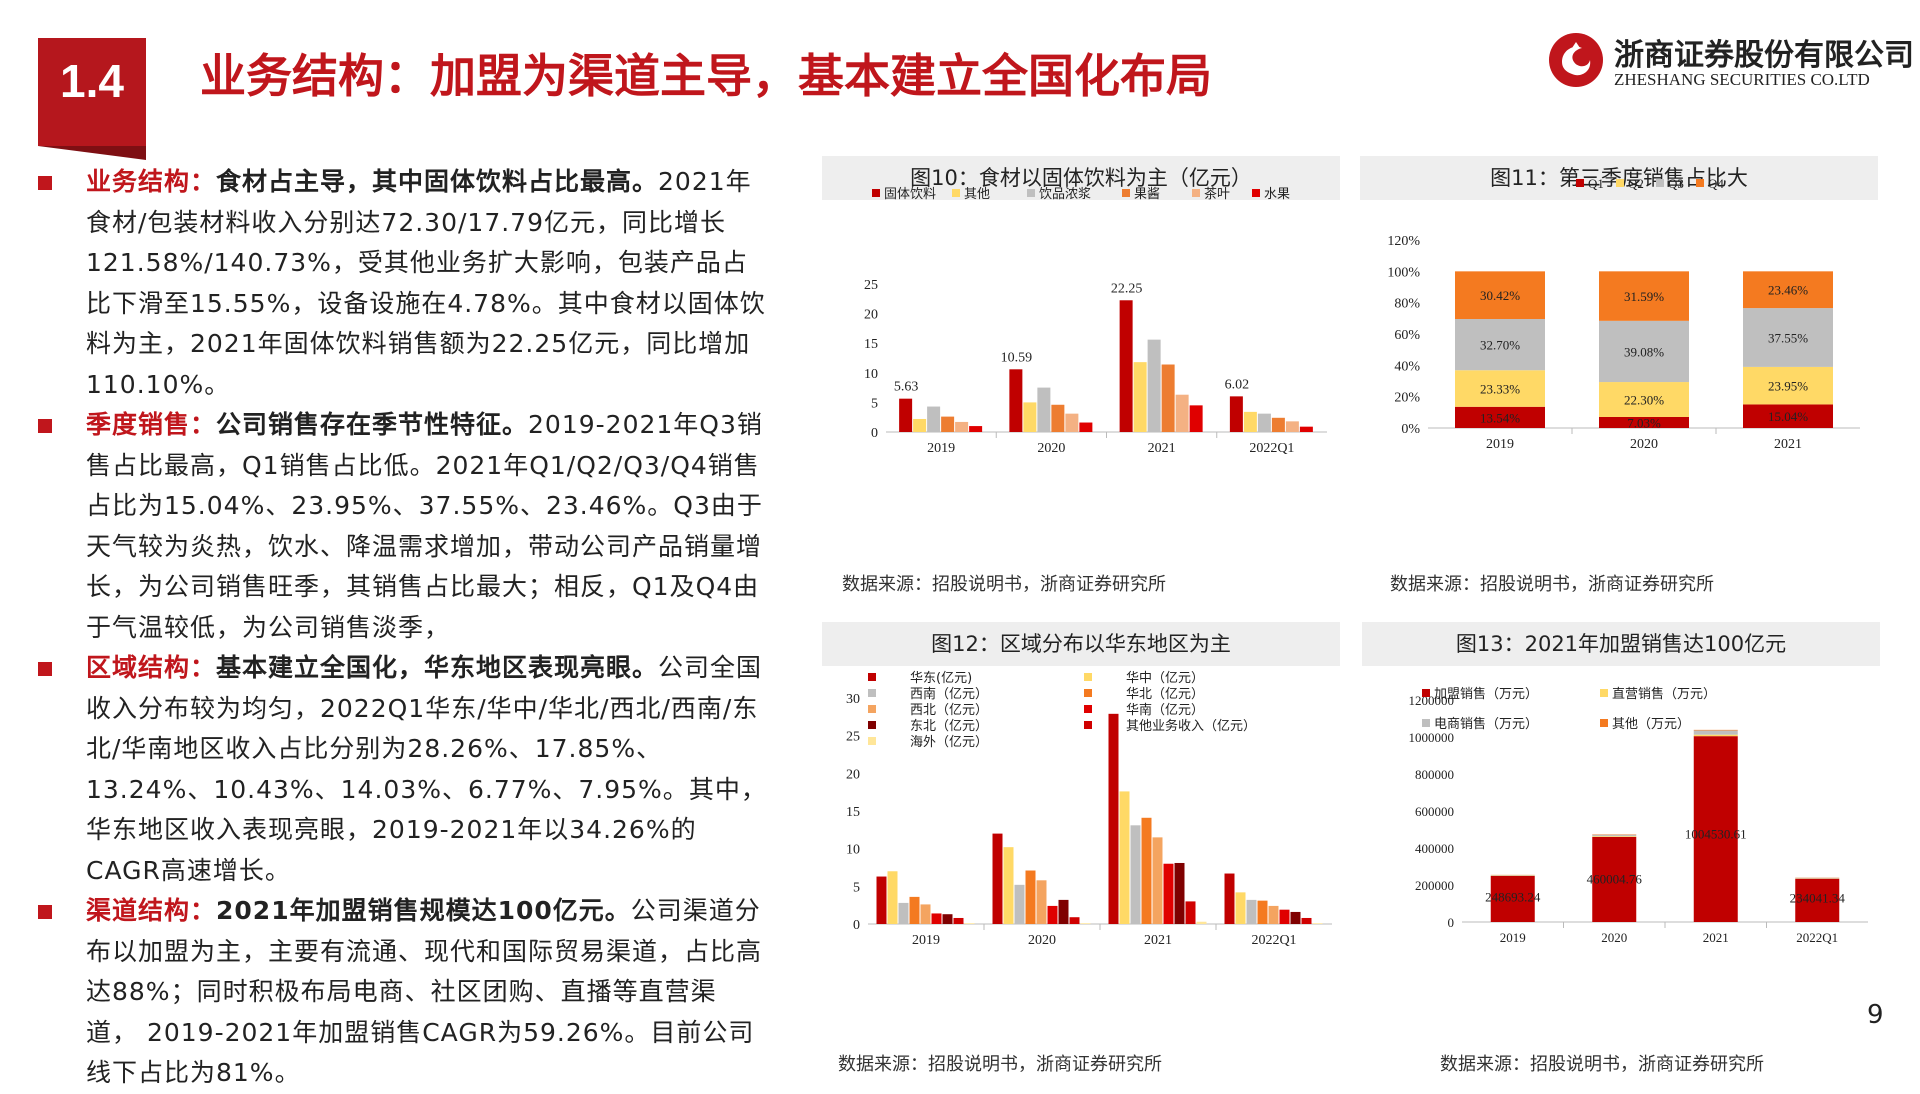 The height and width of the screenshot is (1094, 1920). What do you see at coordinates (1191, 726) in the screenshot?
I see `legend-label: 其他业务收入（亿元）` at bounding box center [1191, 726].